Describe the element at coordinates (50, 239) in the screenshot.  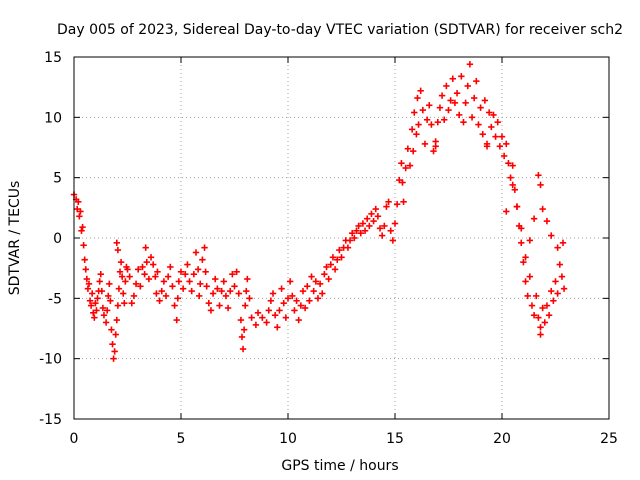
I see `y-tick-labels: -15 -10 -5 0 5 10 15` at that location.